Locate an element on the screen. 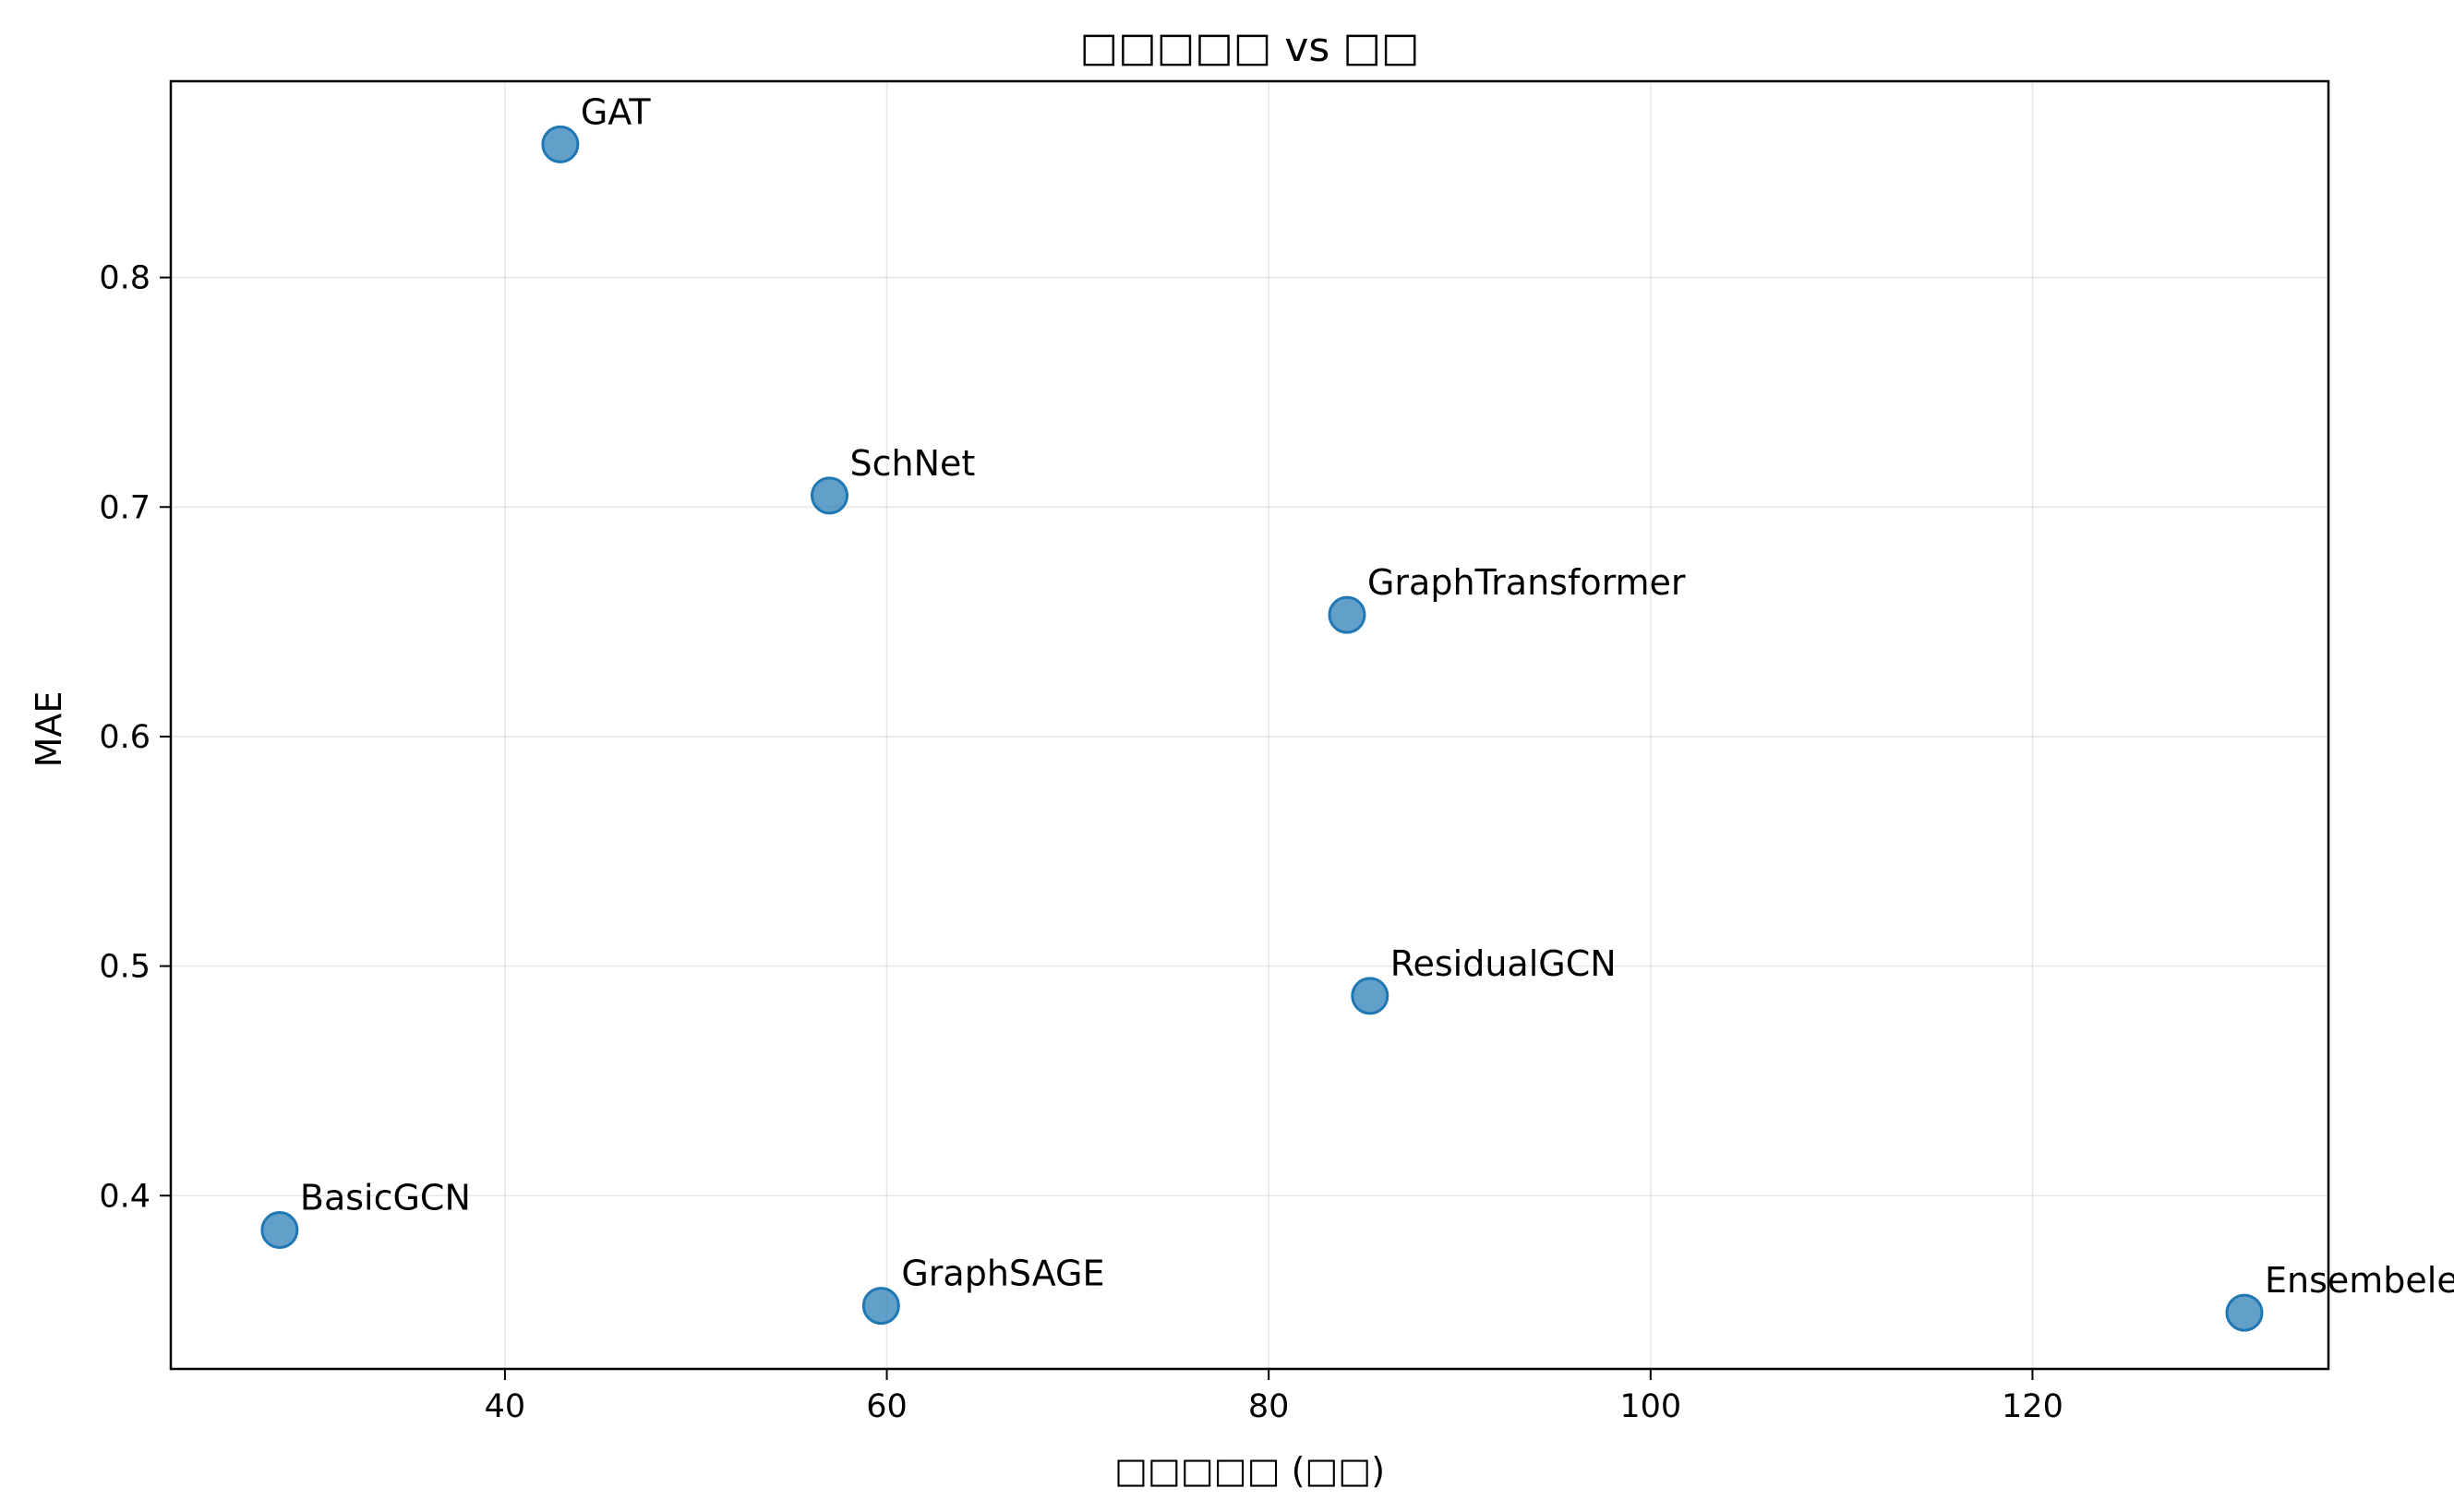  point-label: Ensembele is located at coordinates (2359, 1280).